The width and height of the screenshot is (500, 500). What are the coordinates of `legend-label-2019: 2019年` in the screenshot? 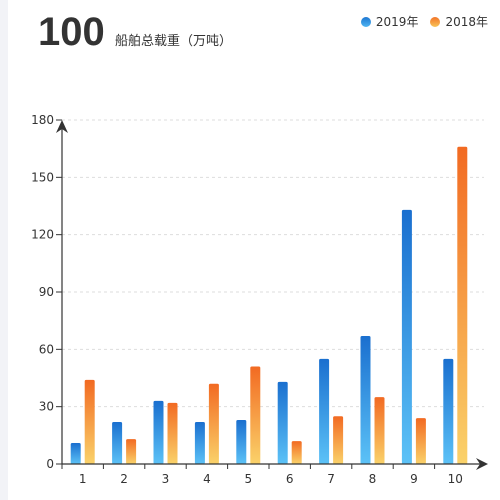 It's located at (397, 22).